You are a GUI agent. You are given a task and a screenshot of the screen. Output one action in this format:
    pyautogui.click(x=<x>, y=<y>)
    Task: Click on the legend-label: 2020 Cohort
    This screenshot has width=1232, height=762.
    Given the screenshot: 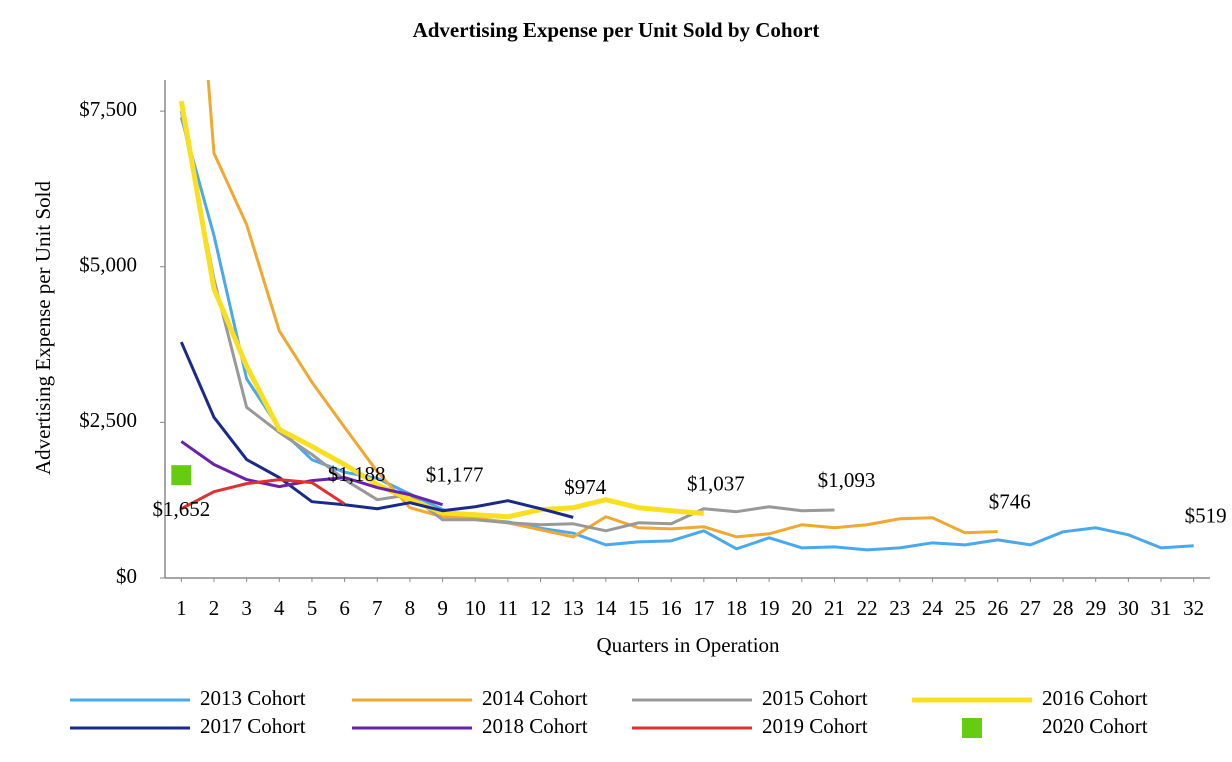 What is the action you would take?
    pyautogui.click(x=1095, y=726)
    